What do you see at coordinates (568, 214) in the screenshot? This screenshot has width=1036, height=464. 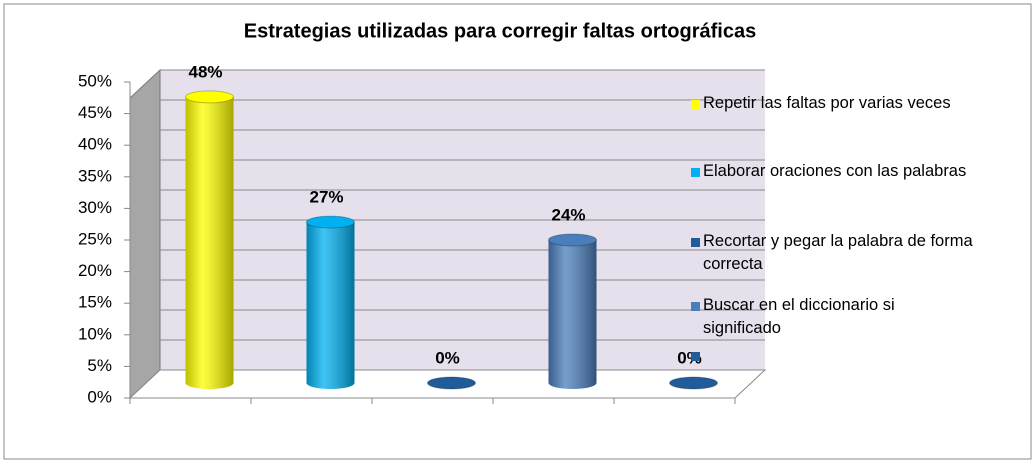 I see `data-label: 24%` at bounding box center [568, 214].